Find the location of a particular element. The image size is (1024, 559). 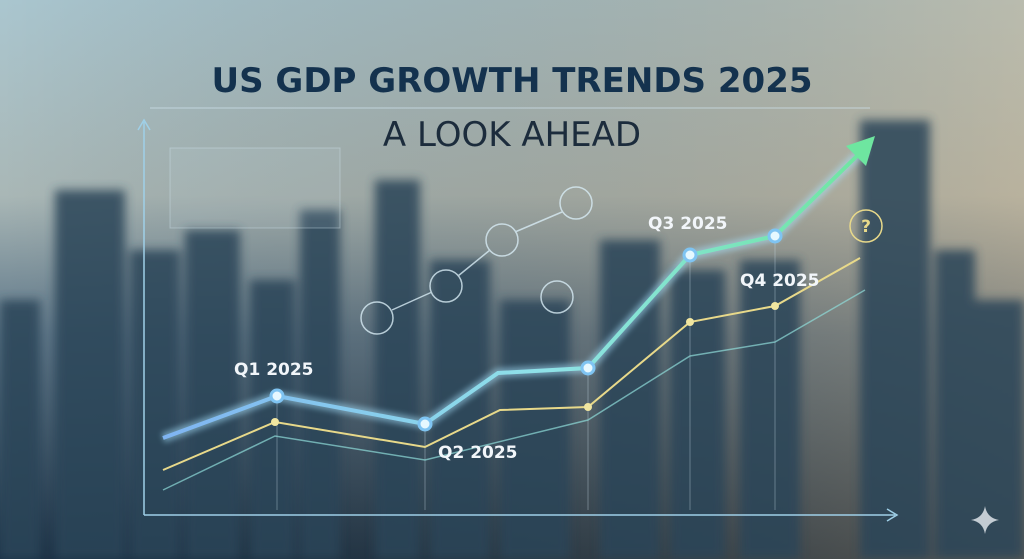

minor-markers is located at coordinates (525, 364).